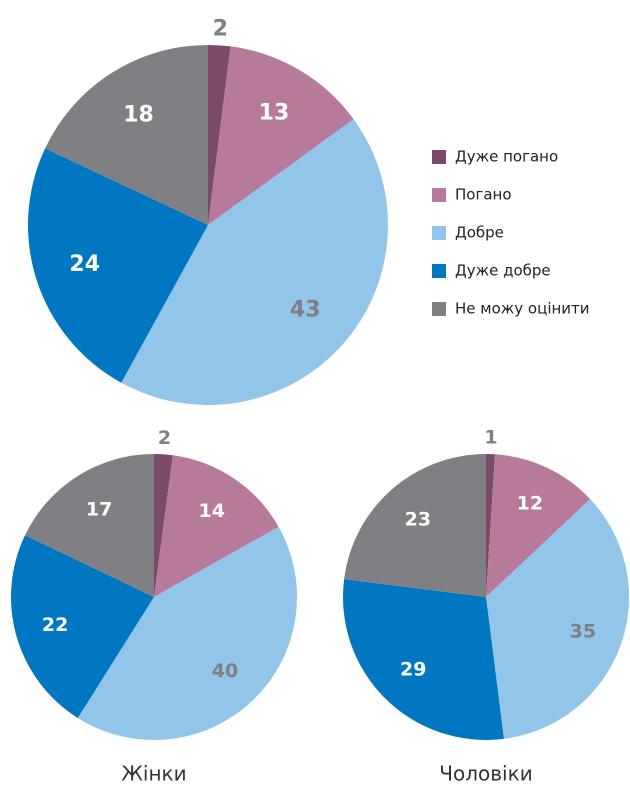 The image size is (630, 785). Describe the element at coordinates (138, 115) in the screenshot. I see `data-label: 18` at that location.